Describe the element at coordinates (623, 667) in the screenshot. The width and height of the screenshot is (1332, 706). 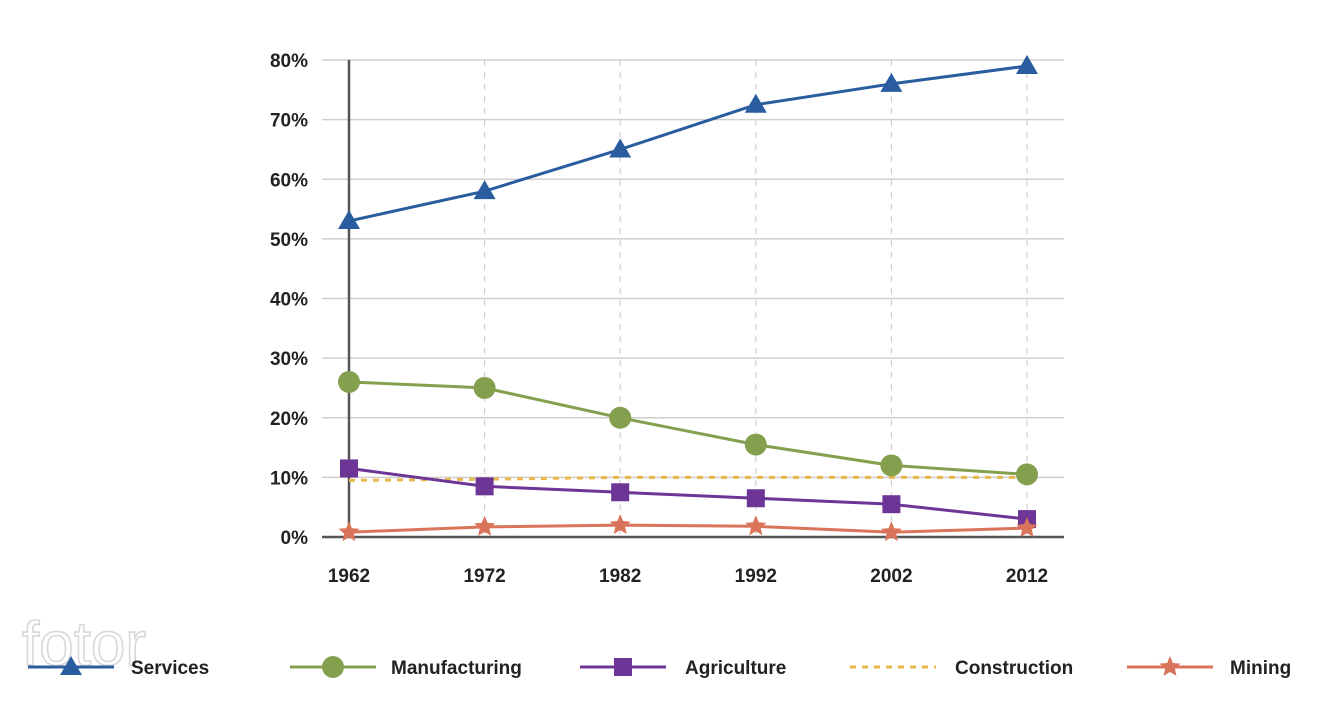
I see `legend-square-icon` at that location.